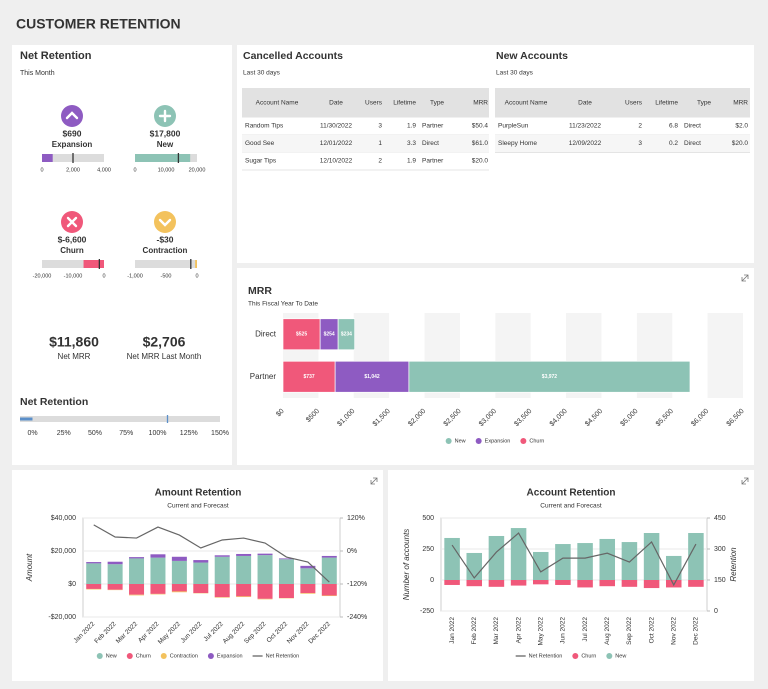  I want to click on gauge-tick-label: 100%, so click(158, 433).